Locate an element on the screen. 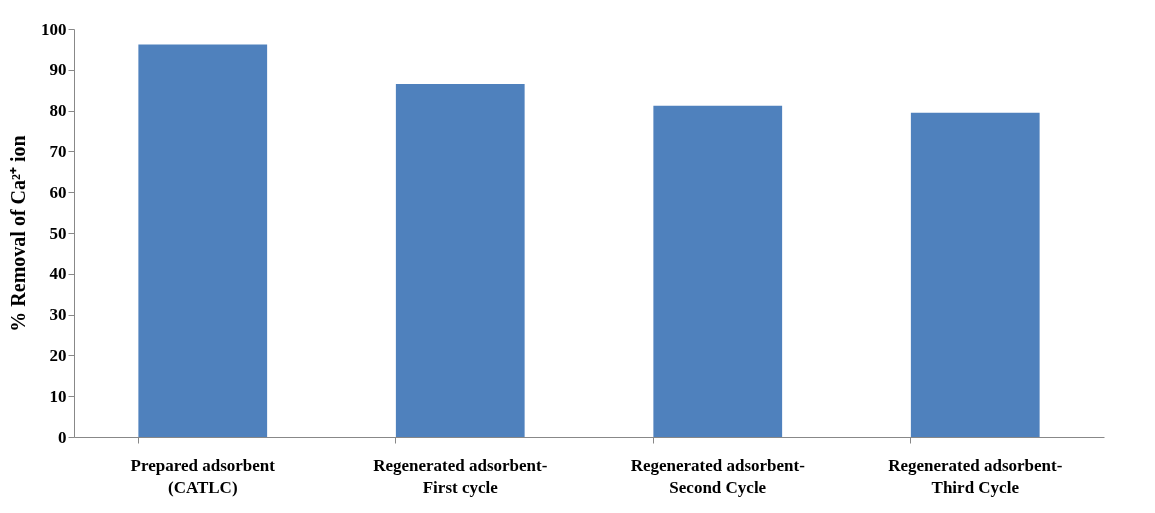 The height and width of the screenshot is (513, 1155). y-tick-label: 70 is located at coordinates (58, 151).